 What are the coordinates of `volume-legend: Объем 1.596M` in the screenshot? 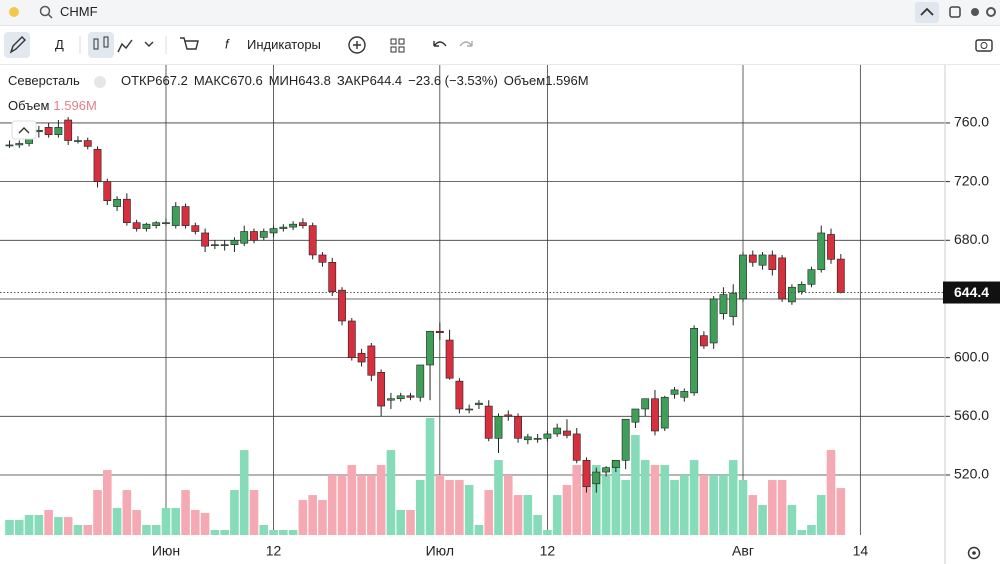 It's located at (52, 105).